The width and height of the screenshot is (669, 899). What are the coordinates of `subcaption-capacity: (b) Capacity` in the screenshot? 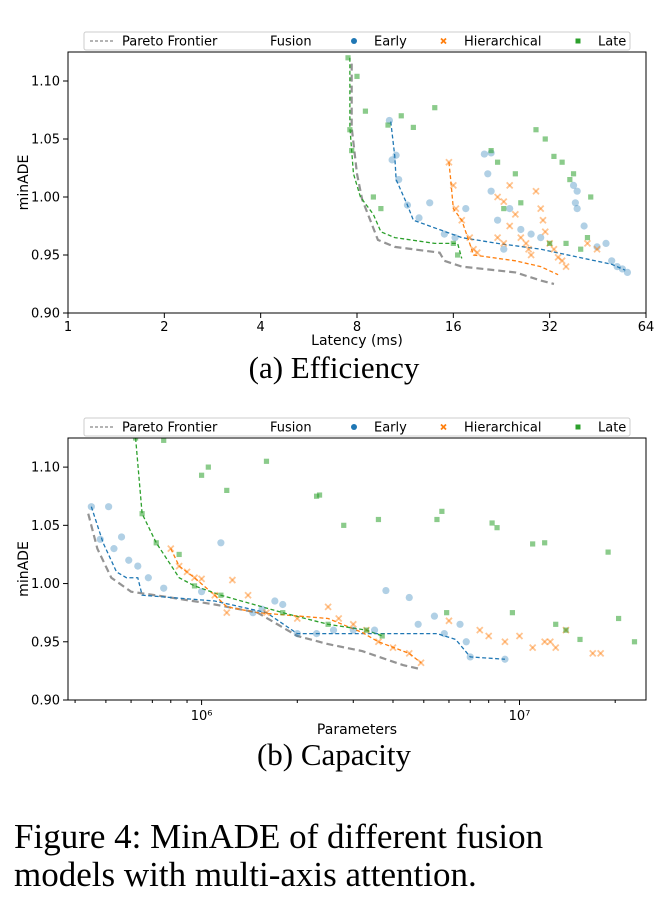 It's located at (334, 754).